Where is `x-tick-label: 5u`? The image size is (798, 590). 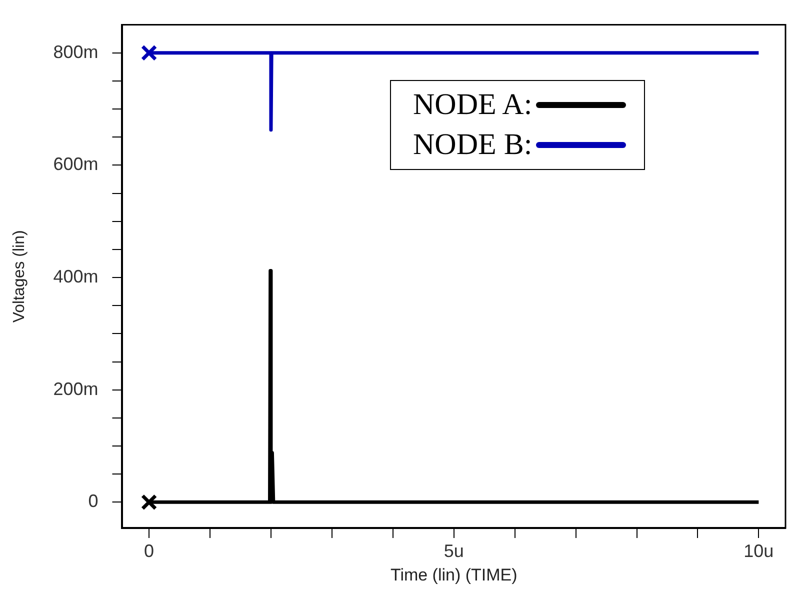
x-tick-label: 5u is located at coordinates (454, 550).